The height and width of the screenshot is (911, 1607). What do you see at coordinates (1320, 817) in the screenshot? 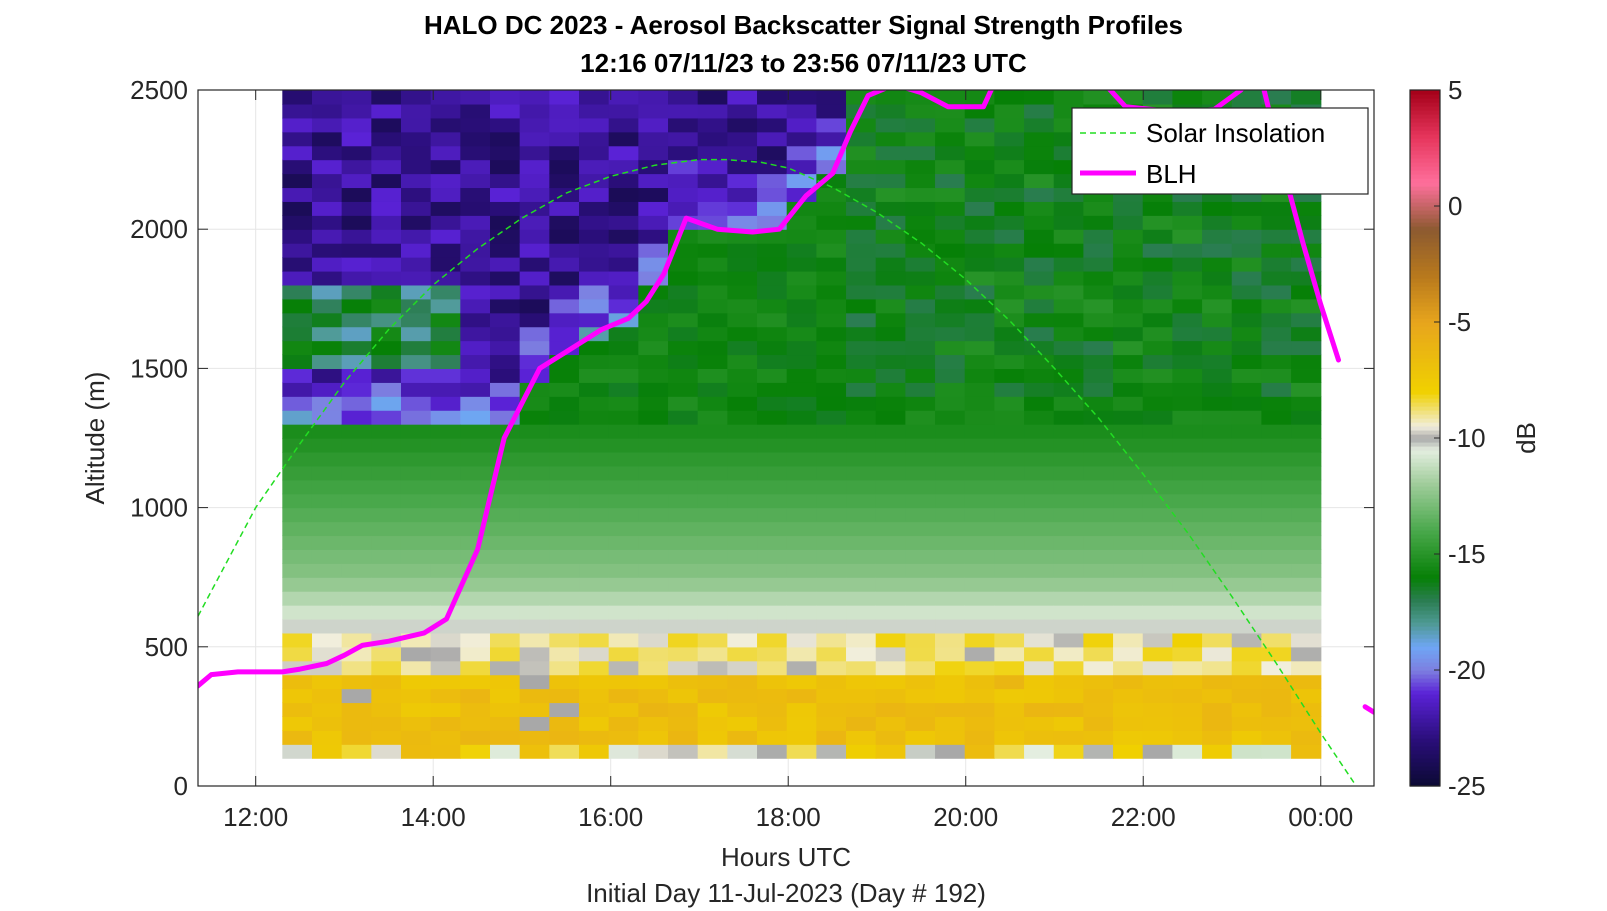
I see `x-tick-label: 00:00` at bounding box center [1320, 817].